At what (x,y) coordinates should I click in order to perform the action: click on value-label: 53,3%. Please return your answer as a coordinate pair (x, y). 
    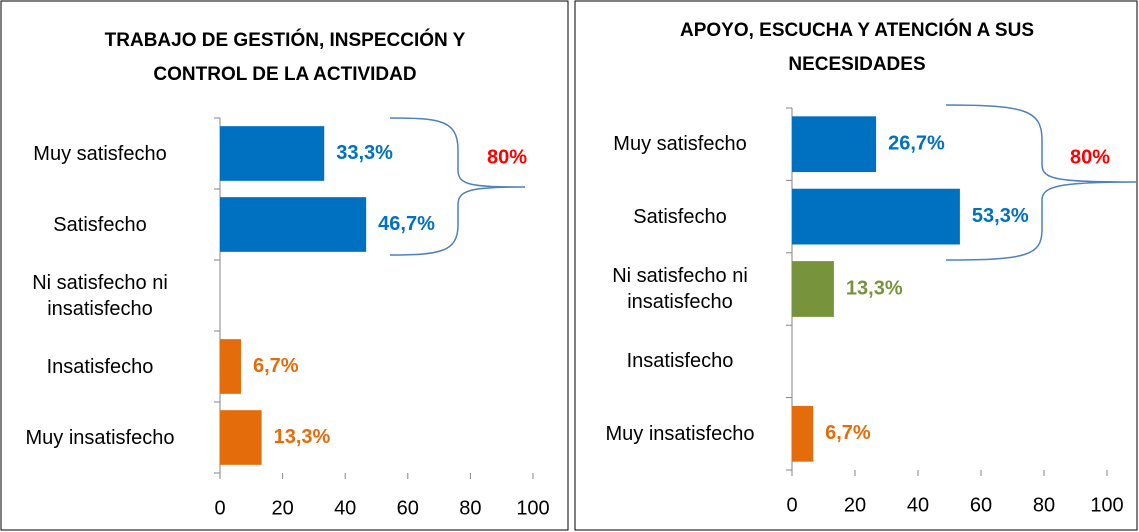
    Looking at the image, I should click on (1000, 216).